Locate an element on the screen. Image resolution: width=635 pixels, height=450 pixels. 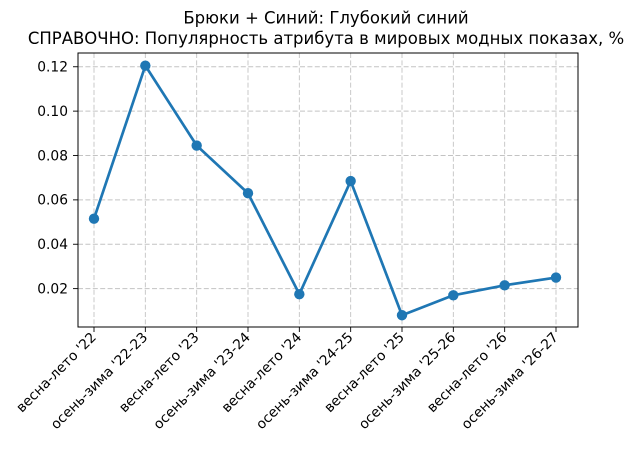
x-tick-label: осень-зима '26-27 is located at coordinates (510, 381).